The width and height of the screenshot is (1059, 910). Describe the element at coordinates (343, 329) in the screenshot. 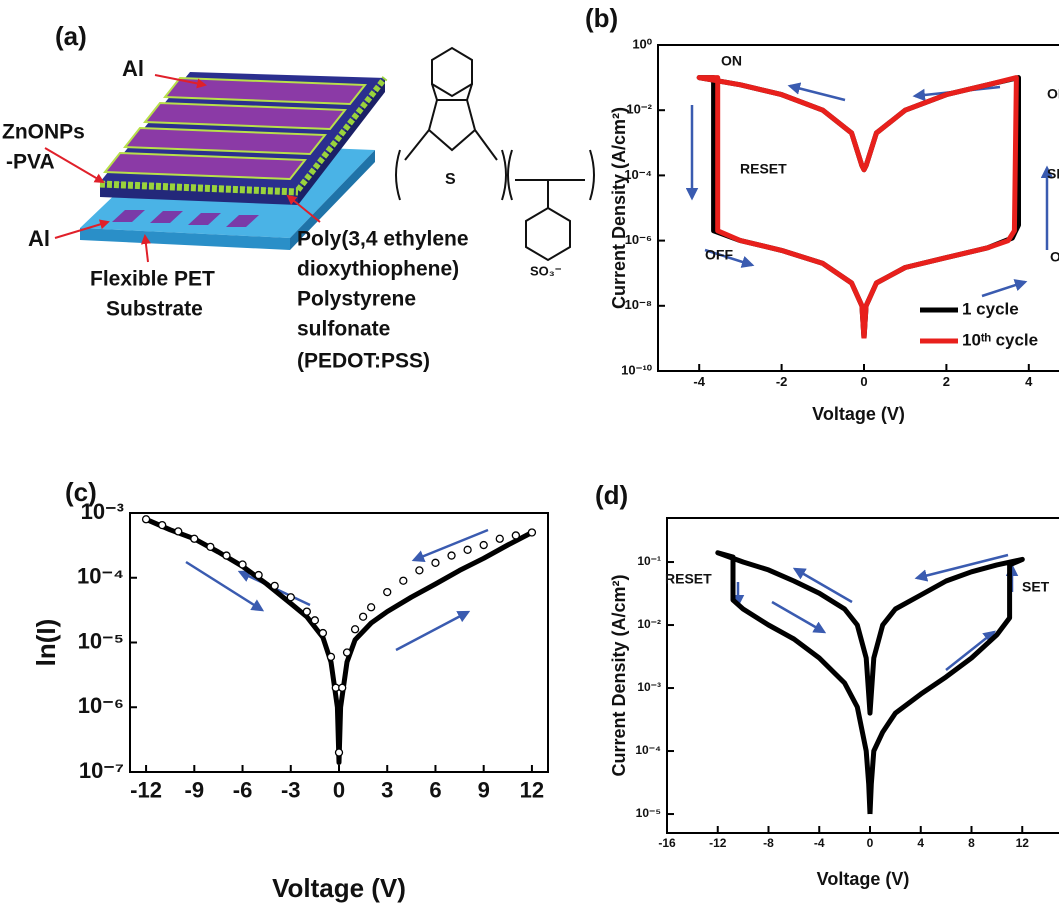

I see `diagram-label: sulfonate` at that location.